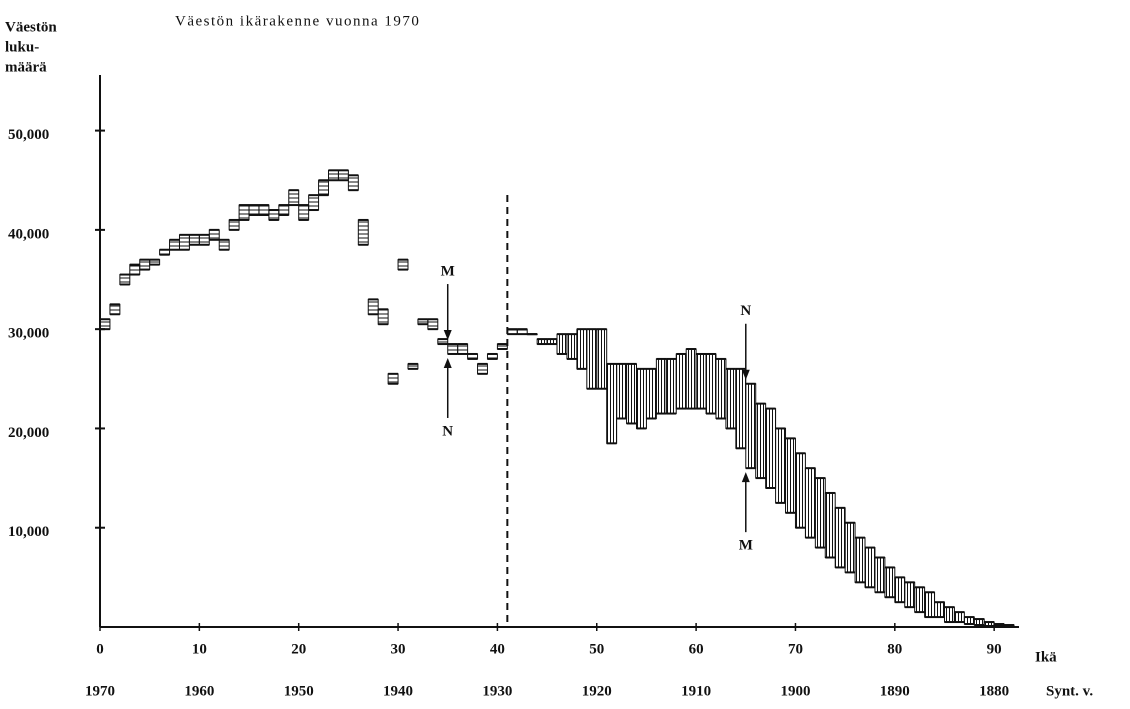 The width and height of the screenshot is (1130, 709). What do you see at coordinates (398, 691) in the screenshot?
I see `x2-tick-label: 1940` at bounding box center [398, 691].